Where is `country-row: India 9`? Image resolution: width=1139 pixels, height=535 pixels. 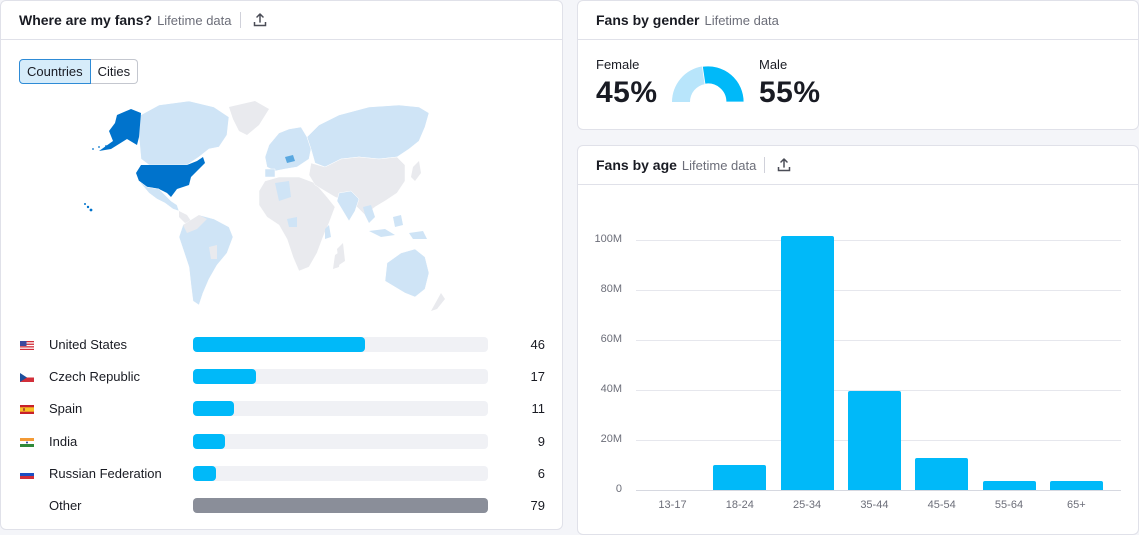 country-row: India 9 is located at coordinates (281, 447).